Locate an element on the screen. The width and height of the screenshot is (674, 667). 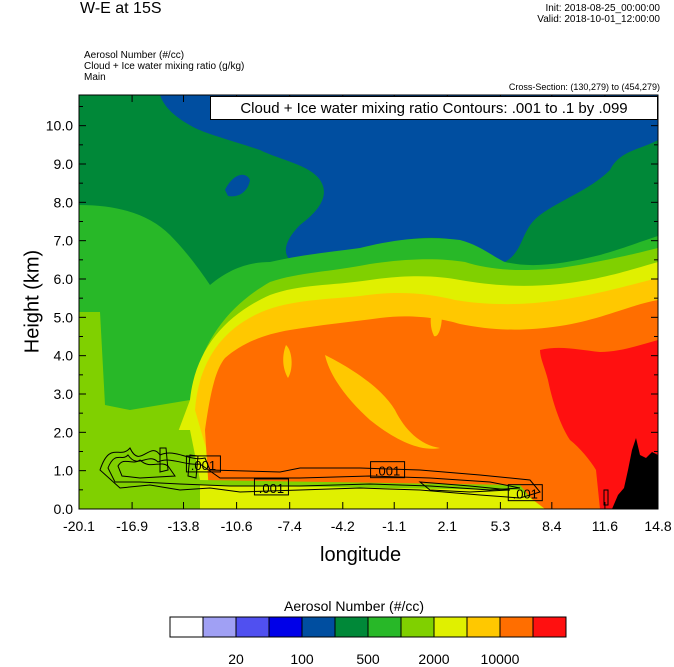
contour-label-2: .001 is located at coordinates (387, 471).